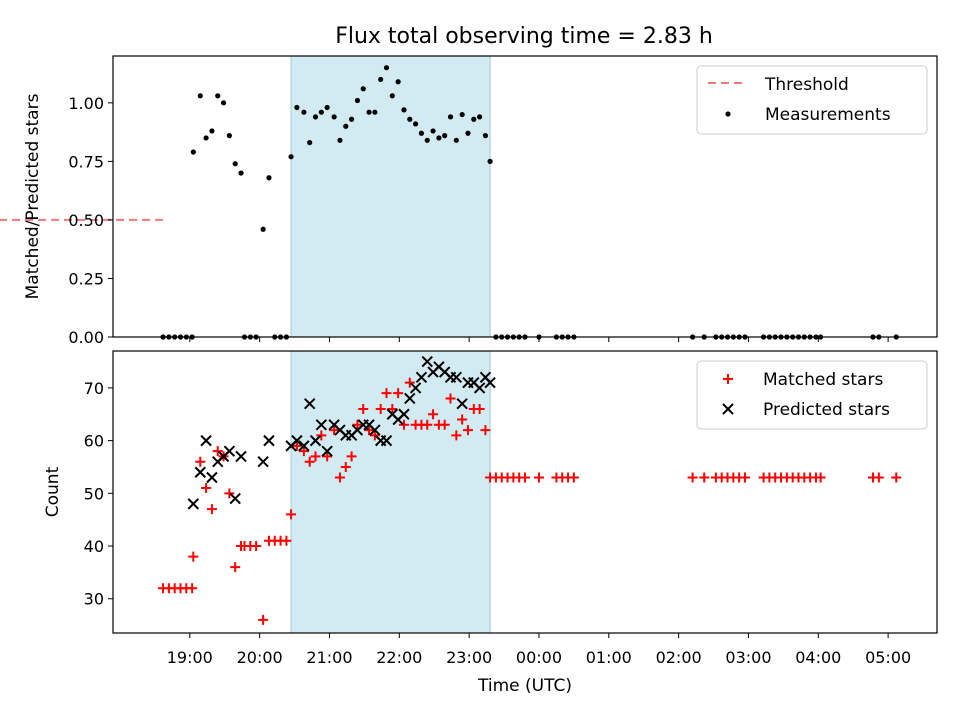 This screenshot has height=720, width=960. I want to click on x-tick-label: 22:00, so click(399, 657).